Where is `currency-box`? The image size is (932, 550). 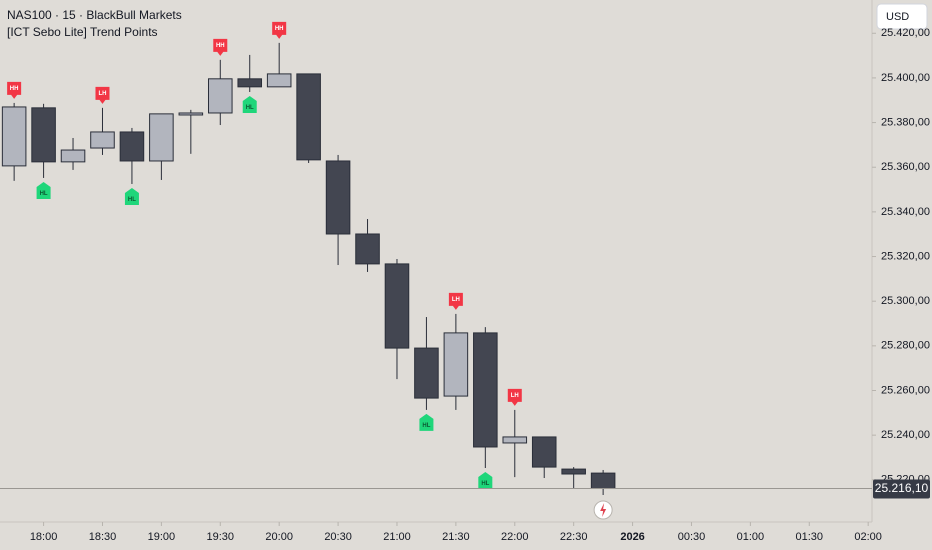
currency-box is located at coordinates (902, 16).